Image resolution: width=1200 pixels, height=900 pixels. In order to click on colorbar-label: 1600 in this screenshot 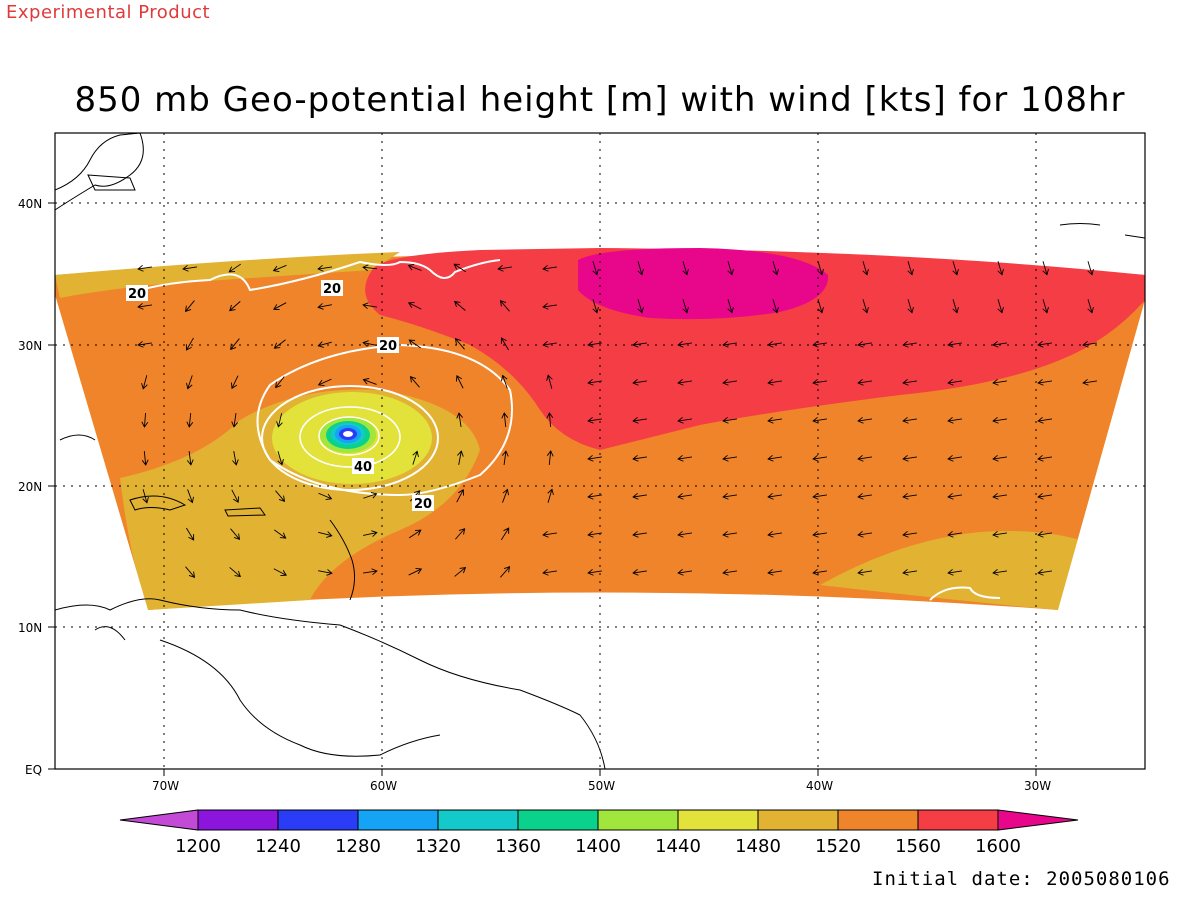, I will do `click(998, 846)`.